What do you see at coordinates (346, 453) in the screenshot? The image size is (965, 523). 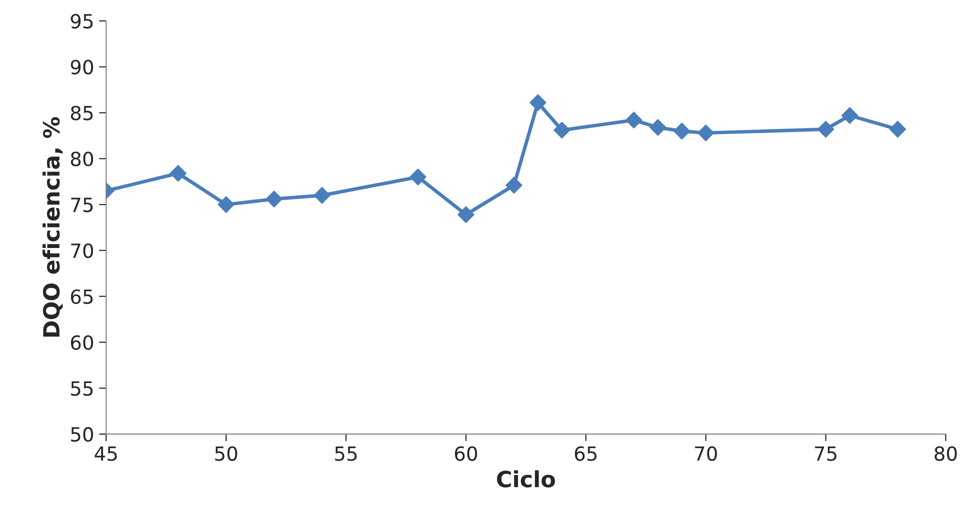 I see `x-tick-label: 55` at bounding box center [346, 453].